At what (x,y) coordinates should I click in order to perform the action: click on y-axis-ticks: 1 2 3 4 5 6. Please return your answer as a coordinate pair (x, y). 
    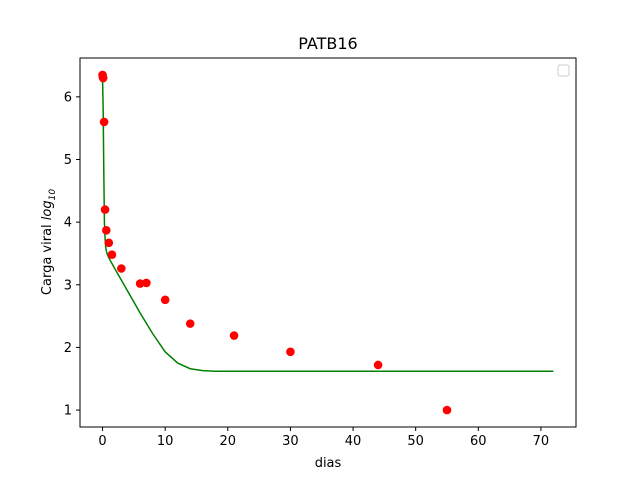
    Looking at the image, I should click on (72, 254).